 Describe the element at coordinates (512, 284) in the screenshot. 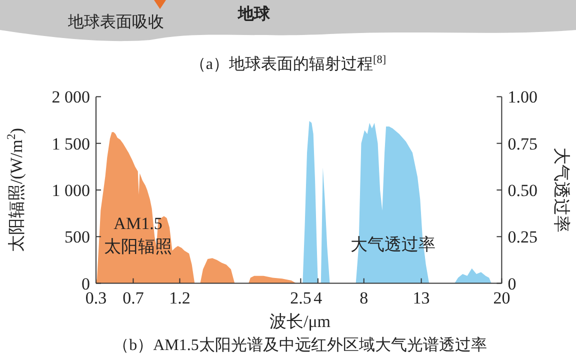

I see `y2-tick-label: 0` at that location.